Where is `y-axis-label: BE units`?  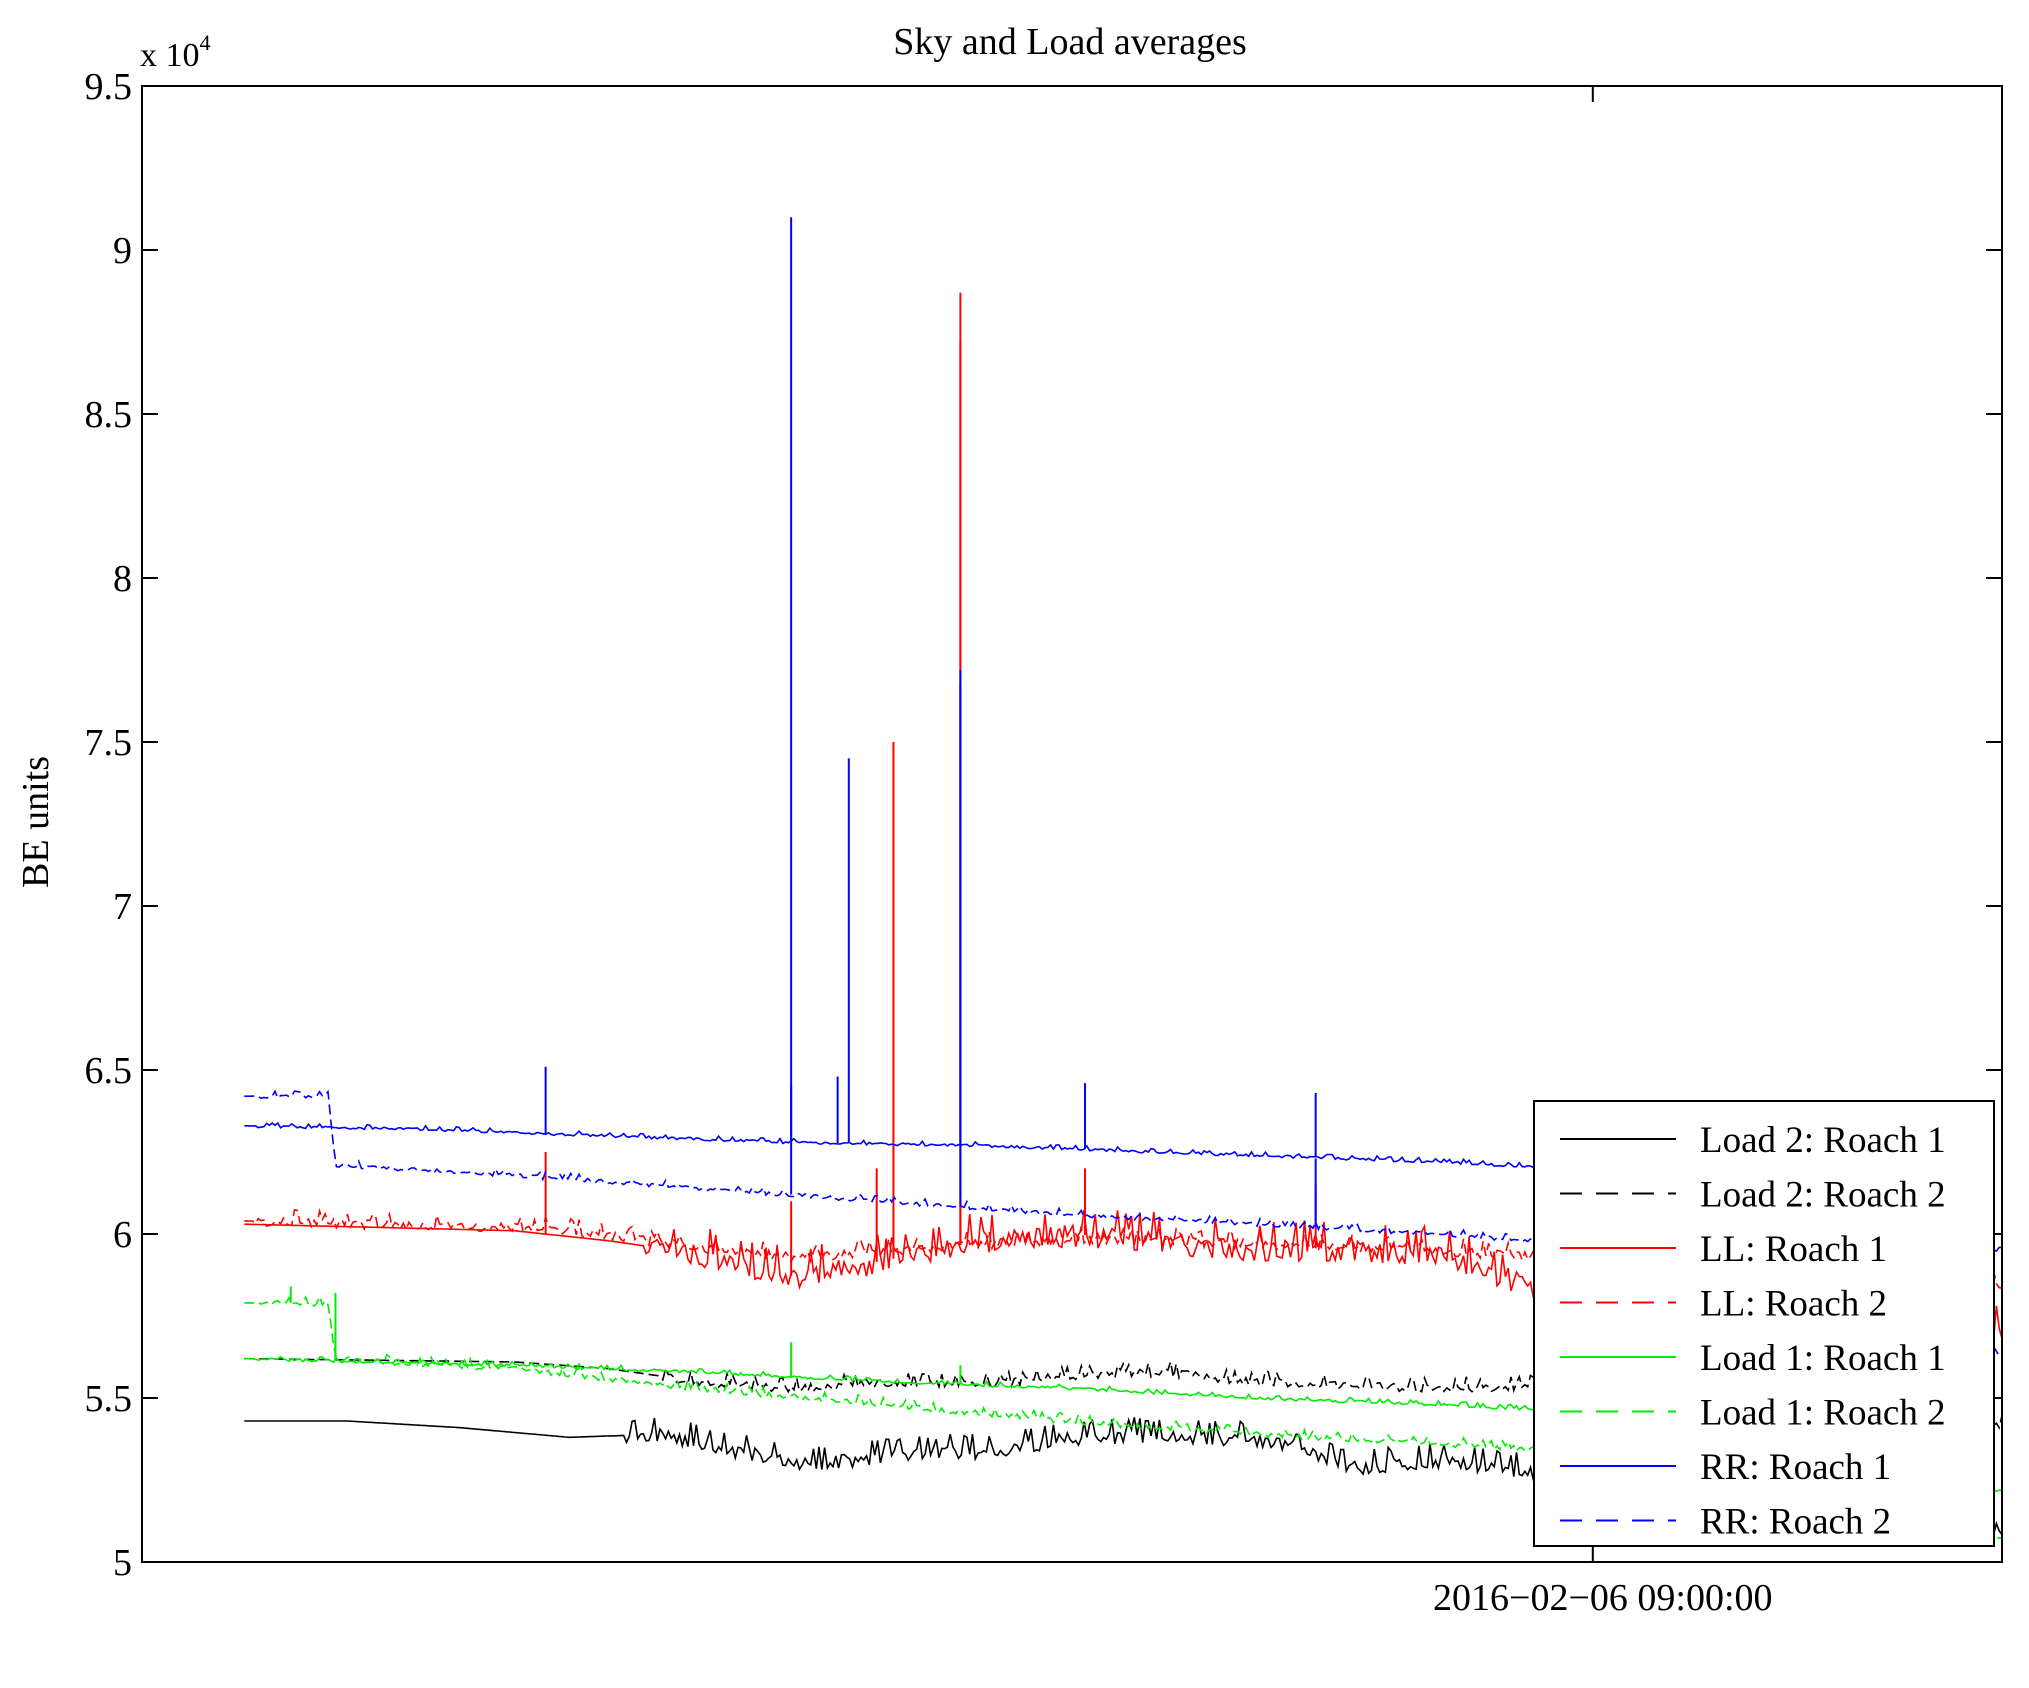
y-axis-label: BE units is located at coordinates (36, 822).